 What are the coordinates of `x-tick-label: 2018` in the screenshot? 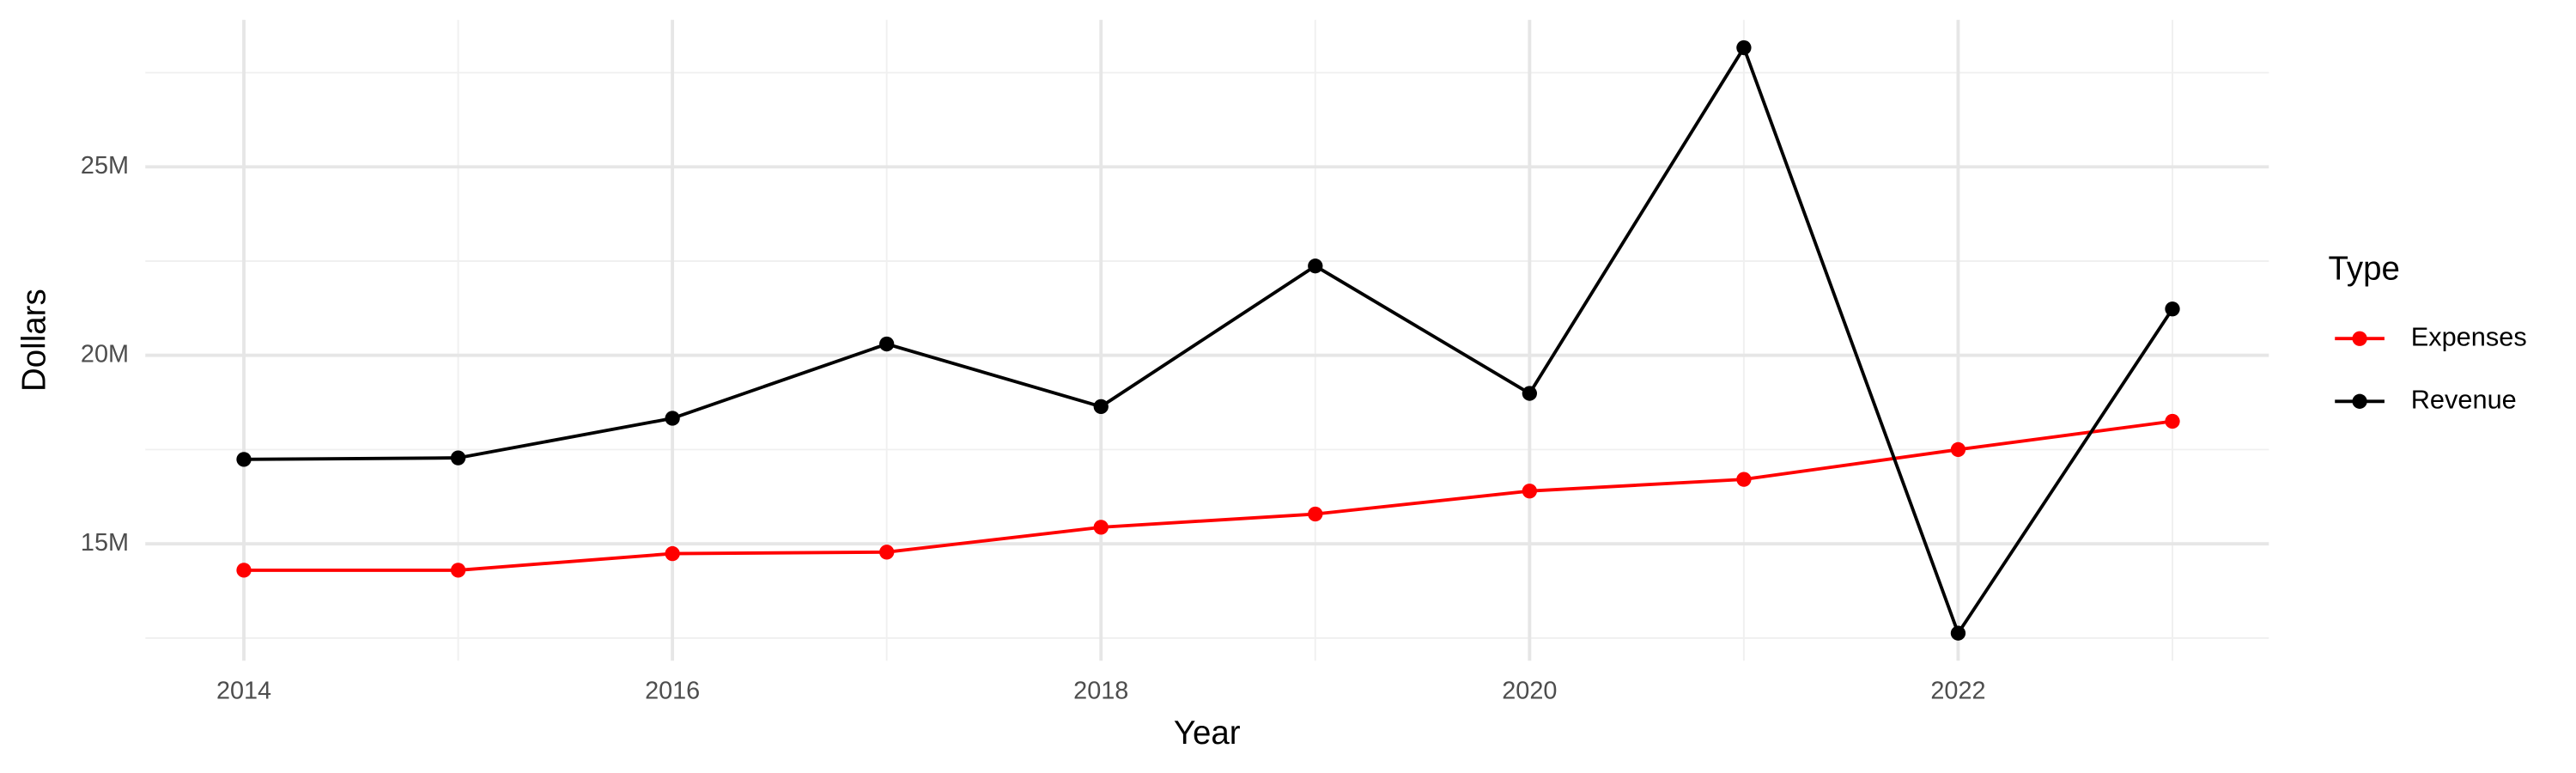 It's located at (1100, 690).